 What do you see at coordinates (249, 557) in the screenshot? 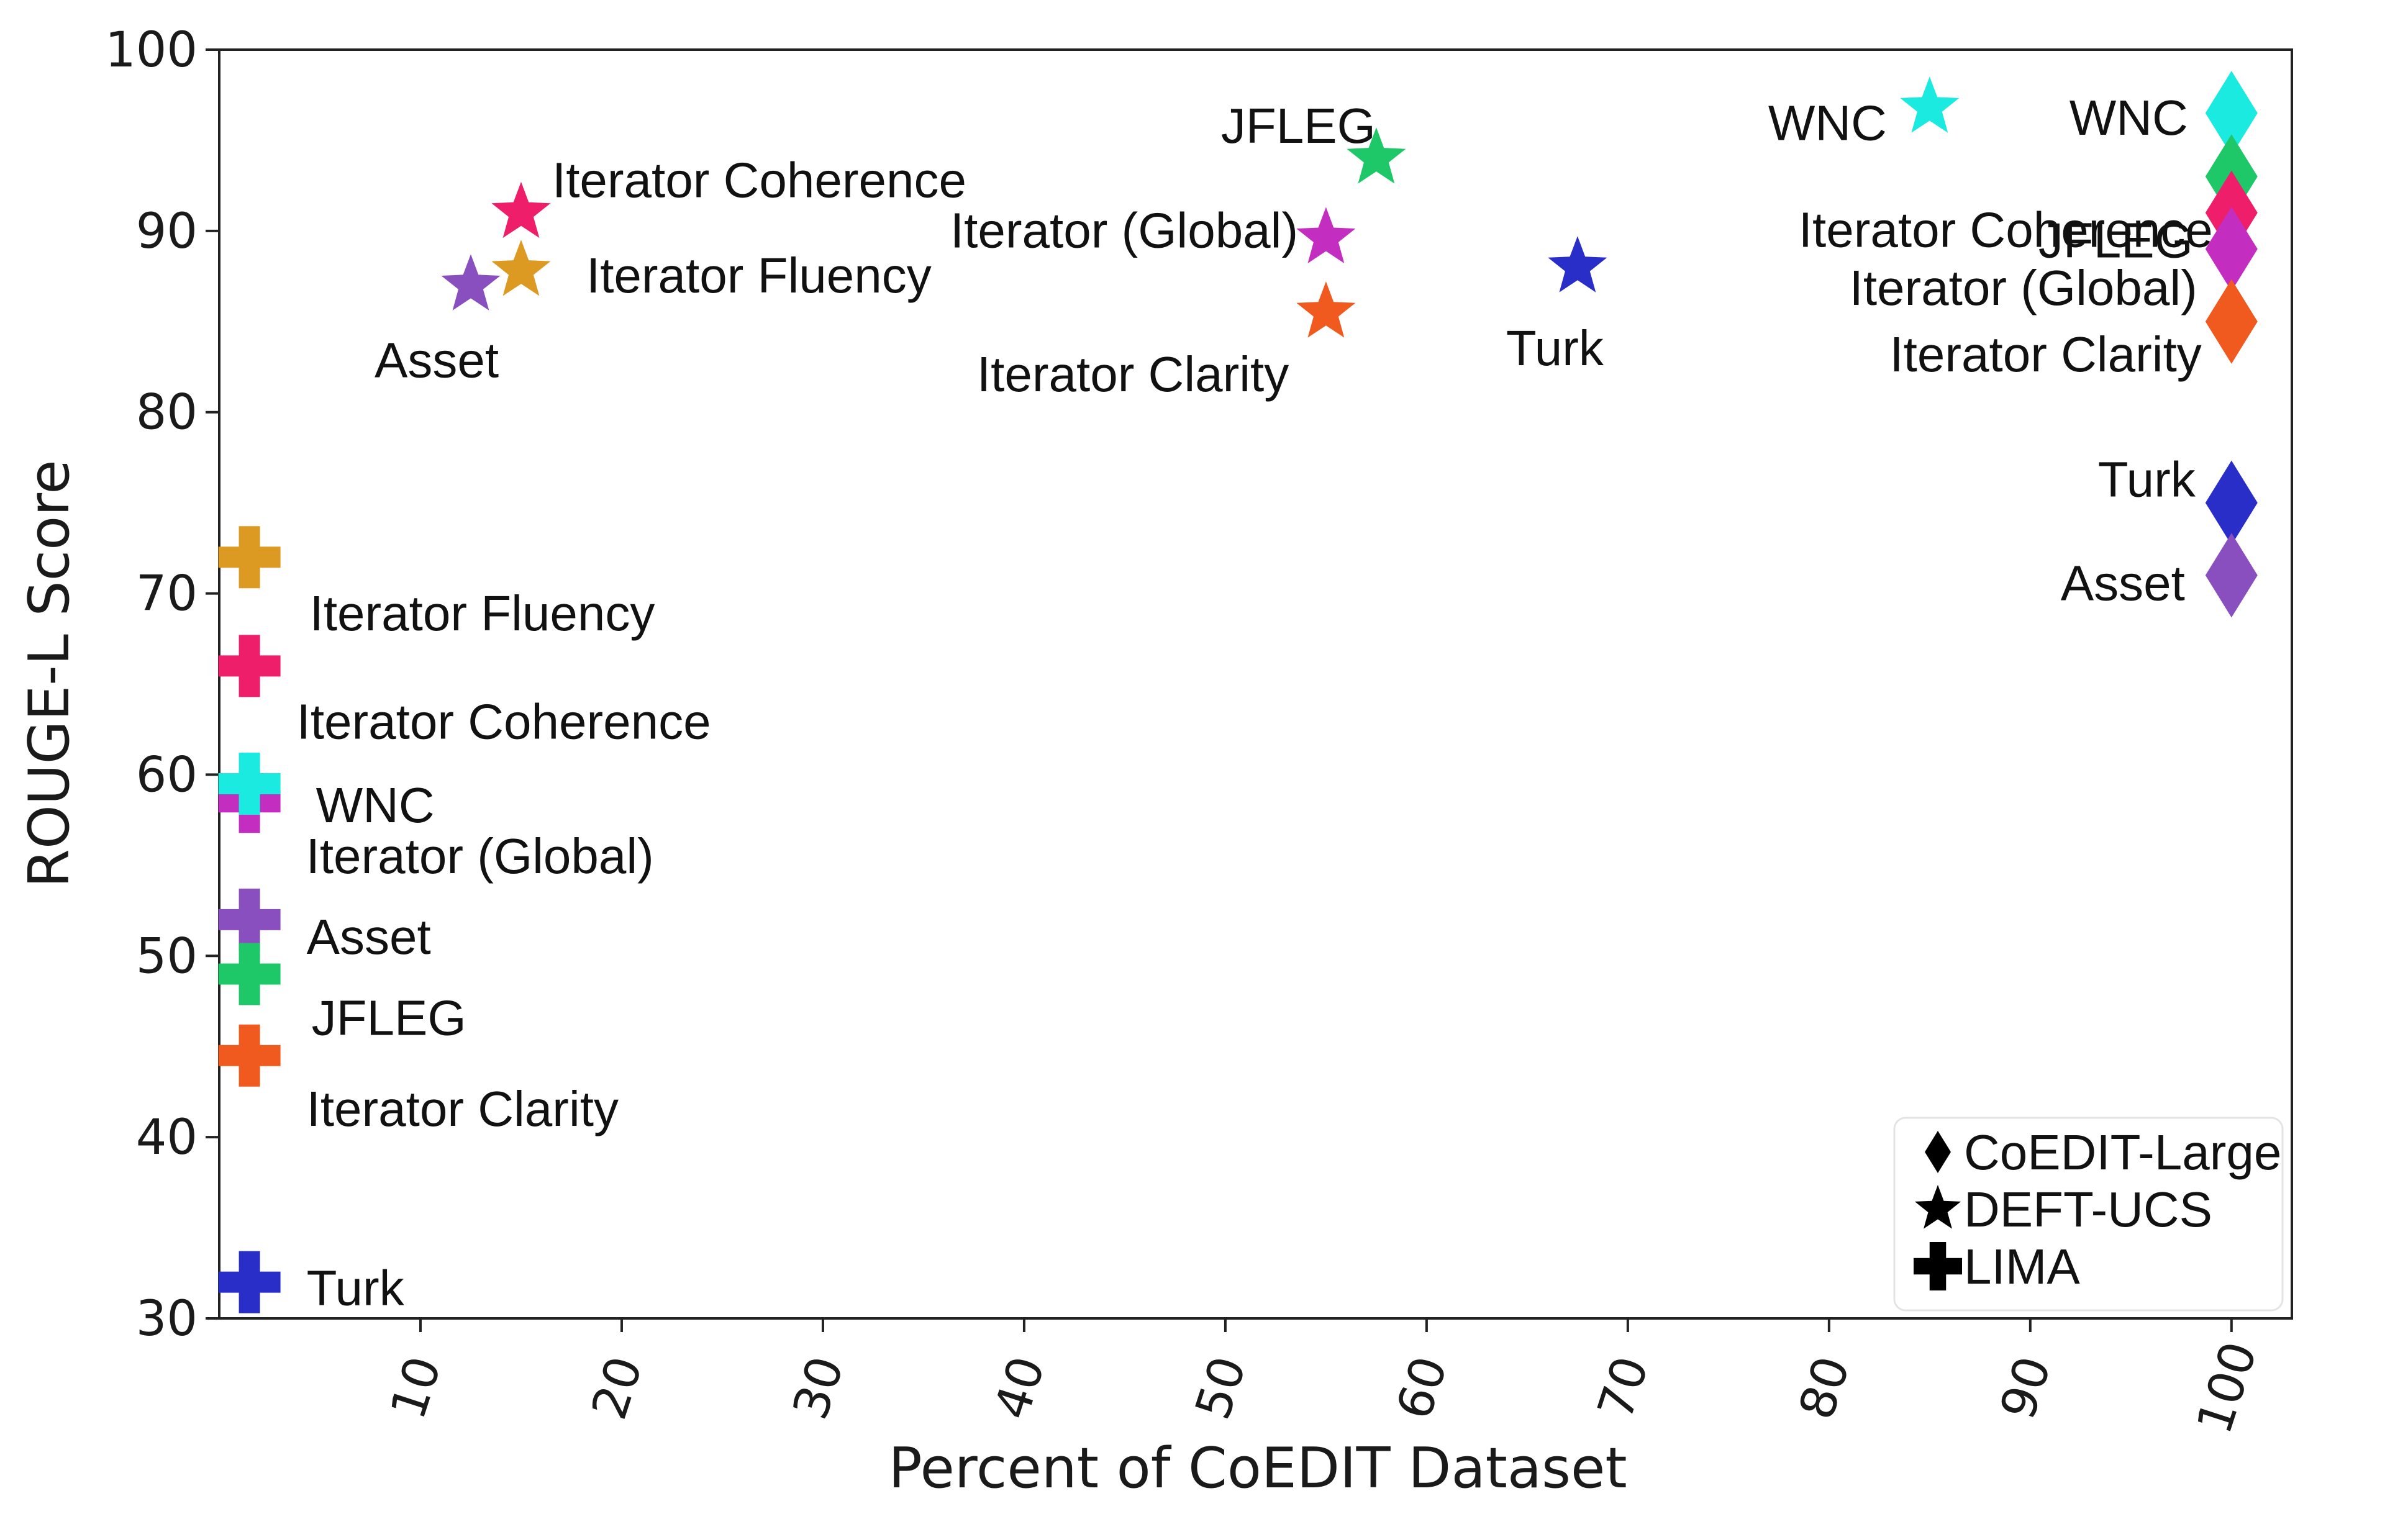
I see `plus-marker-iterator-fluency` at bounding box center [249, 557].